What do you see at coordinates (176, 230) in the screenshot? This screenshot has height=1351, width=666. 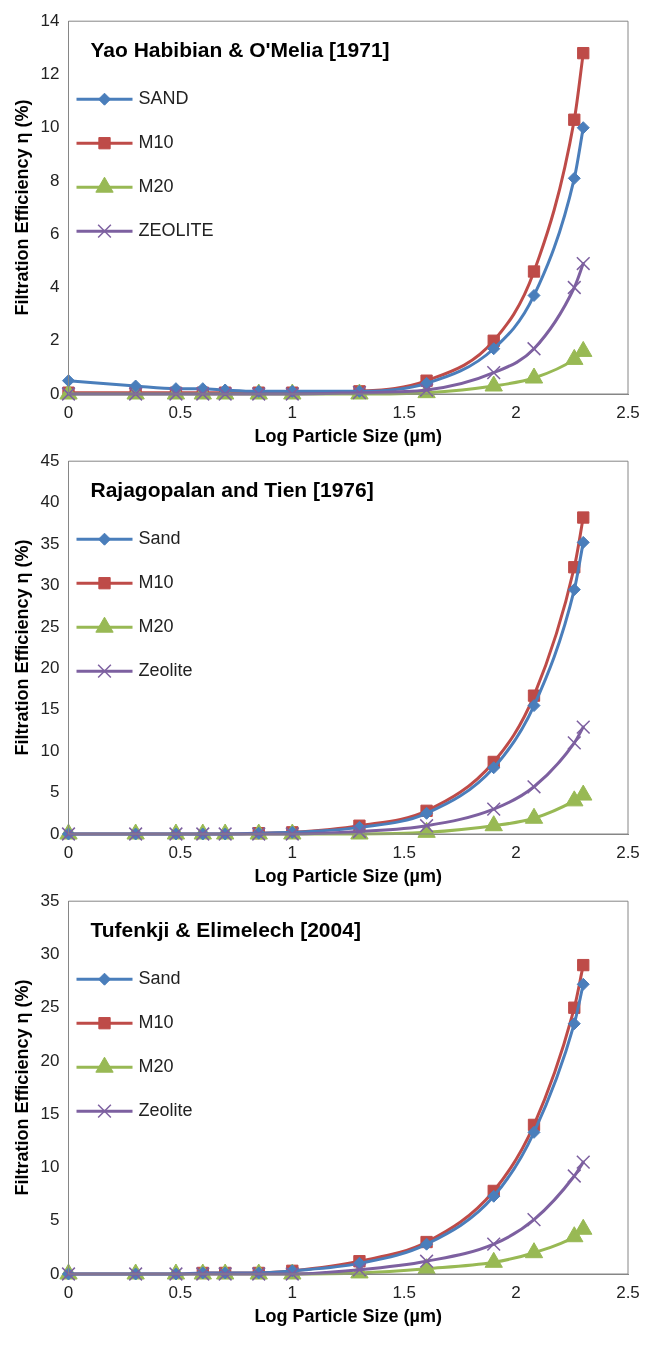 I see `legend-label: ZEOLITE` at bounding box center [176, 230].